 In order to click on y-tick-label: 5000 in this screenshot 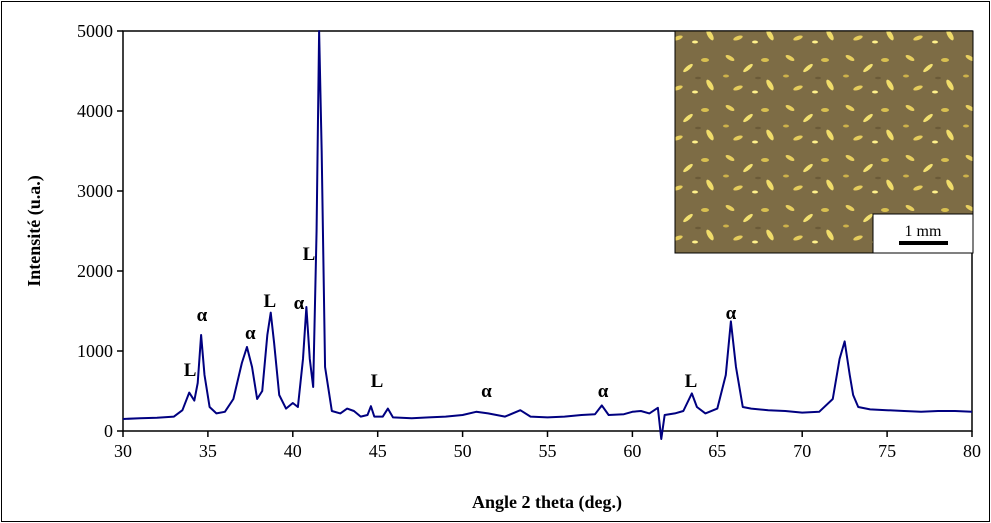, I will do `click(95, 31)`.